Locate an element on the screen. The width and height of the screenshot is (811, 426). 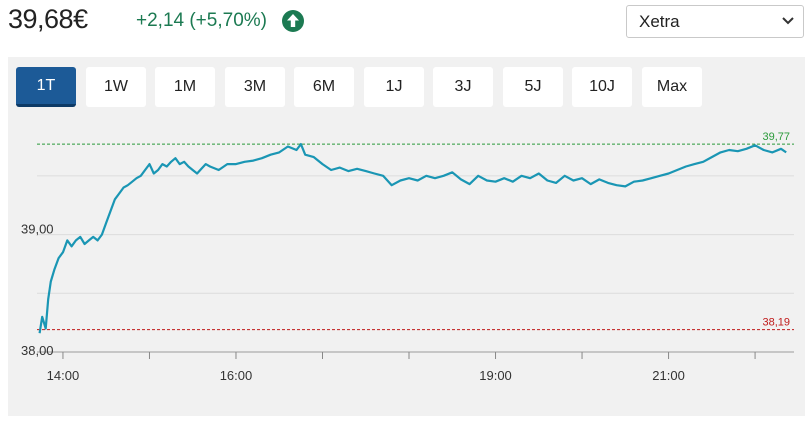
exchange-selected-value: Xetra is located at coordinates (659, 21).